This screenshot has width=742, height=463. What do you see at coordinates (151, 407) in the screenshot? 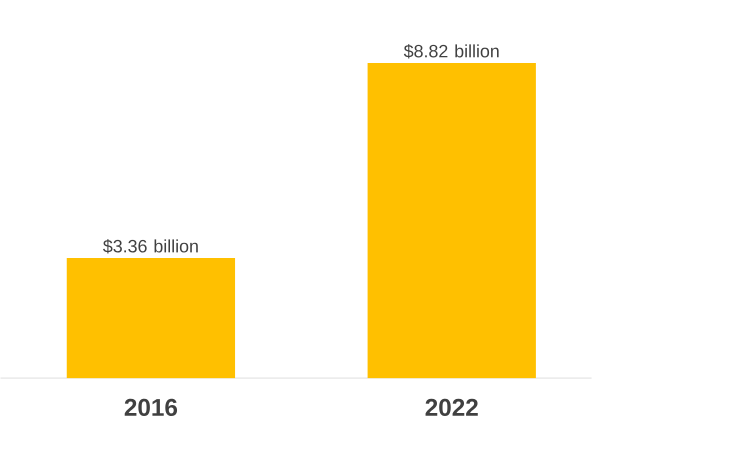
I see `x-tick-label: 2016` at bounding box center [151, 407].